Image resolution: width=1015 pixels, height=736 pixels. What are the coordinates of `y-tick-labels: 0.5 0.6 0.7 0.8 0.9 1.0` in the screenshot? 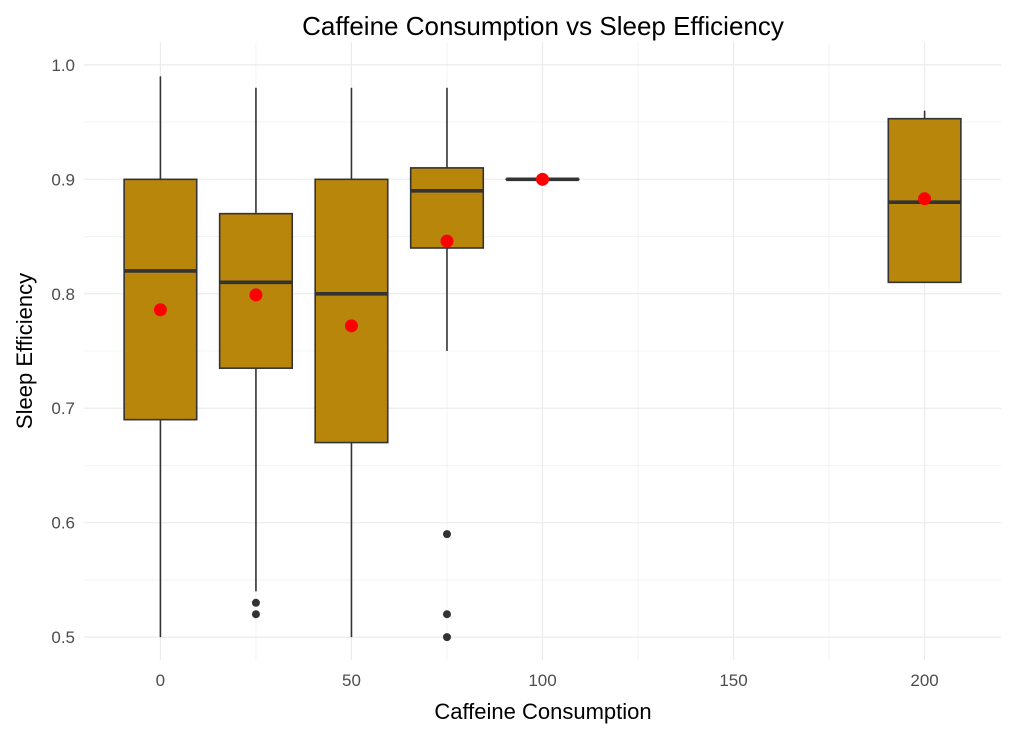 It's located at (63, 351).